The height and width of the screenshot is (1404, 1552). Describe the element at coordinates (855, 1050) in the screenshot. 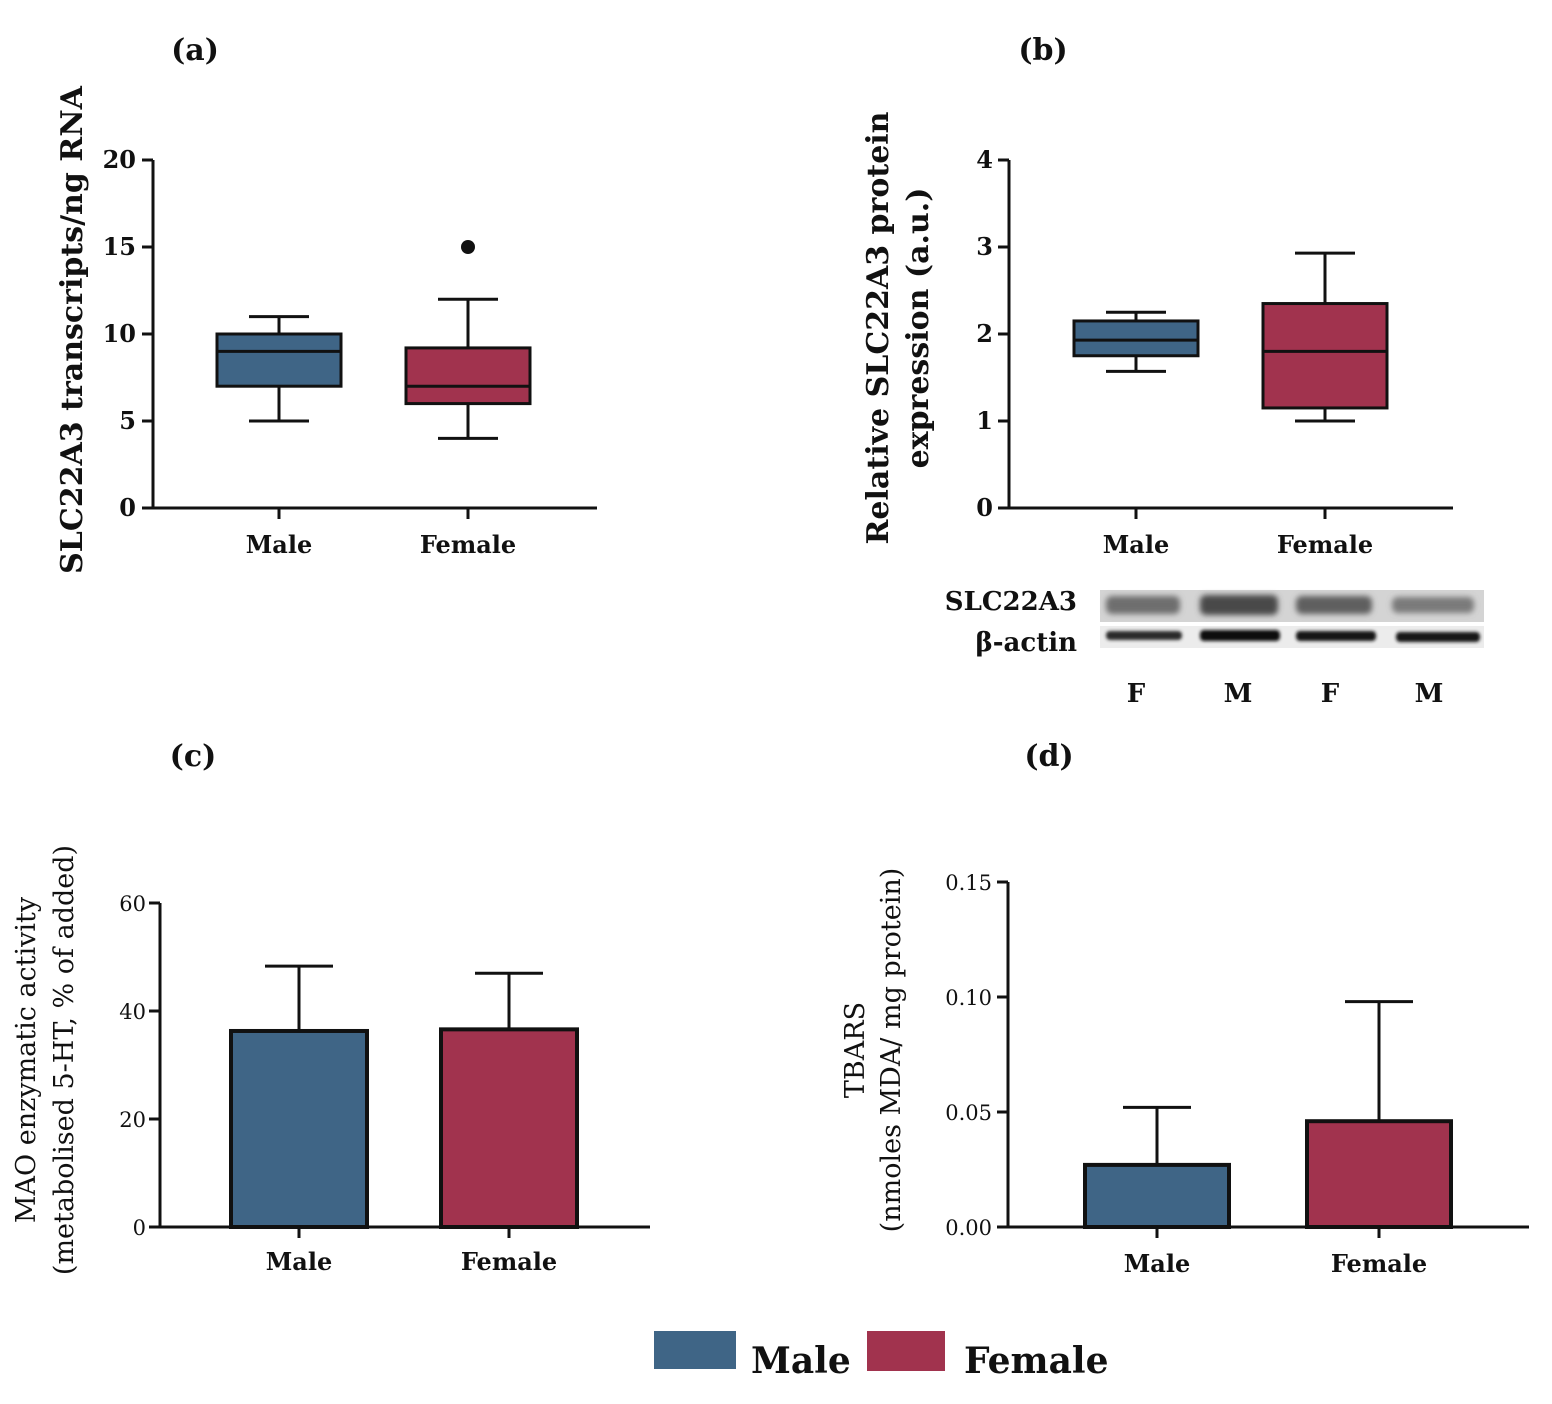

I see `panel-d-ylabel-line-0: TBARS` at that location.